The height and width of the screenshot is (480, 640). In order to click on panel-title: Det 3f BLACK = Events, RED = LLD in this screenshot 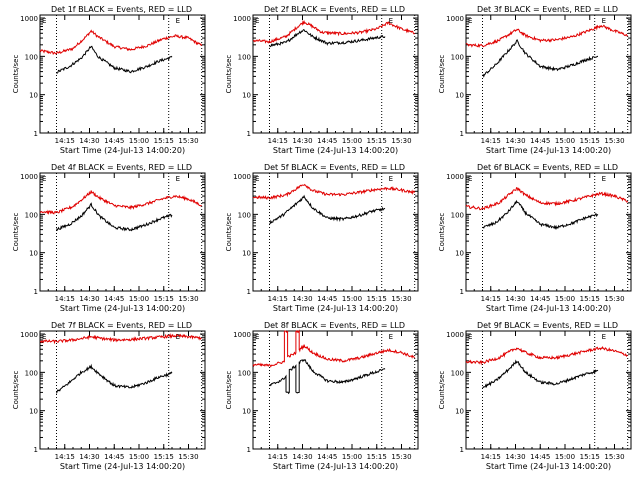, I will do `click(547, 9)`.